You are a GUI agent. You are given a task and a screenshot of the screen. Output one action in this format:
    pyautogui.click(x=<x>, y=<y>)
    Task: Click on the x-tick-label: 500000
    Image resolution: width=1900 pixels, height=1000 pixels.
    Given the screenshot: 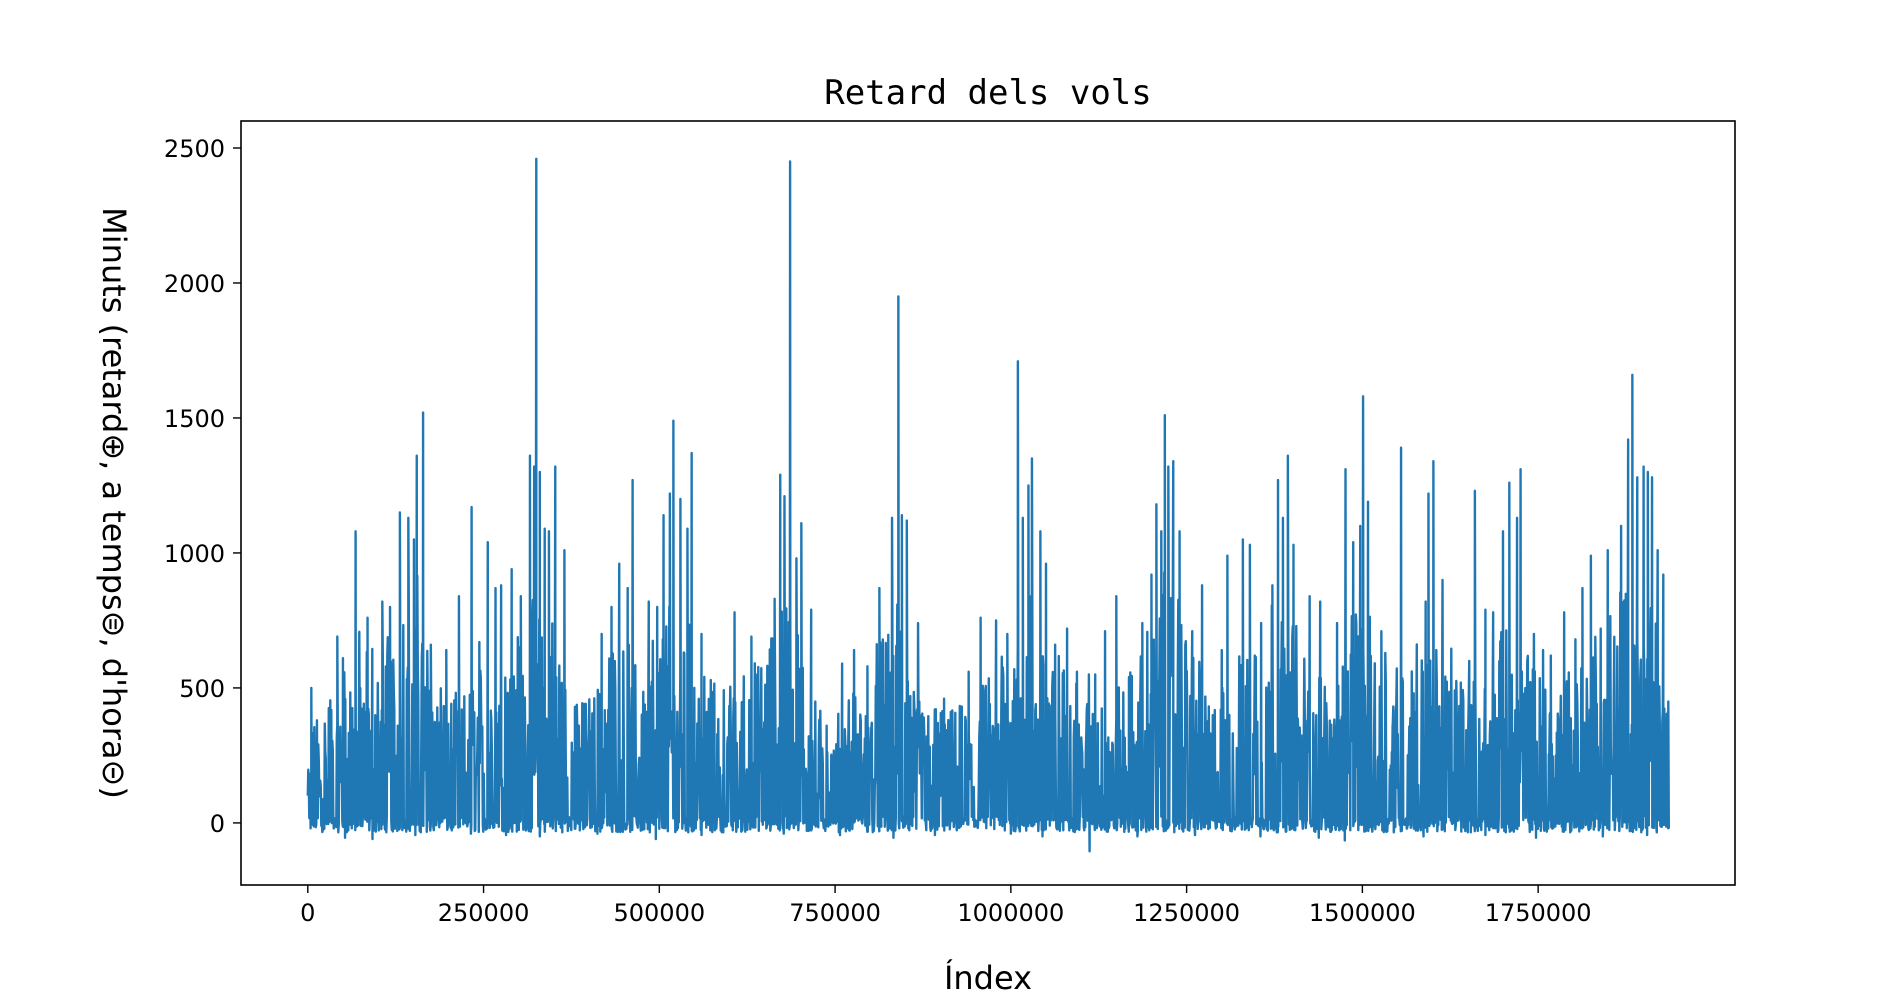 What is the action you would take?
    pyautogui.click(x=660, y=913)
    